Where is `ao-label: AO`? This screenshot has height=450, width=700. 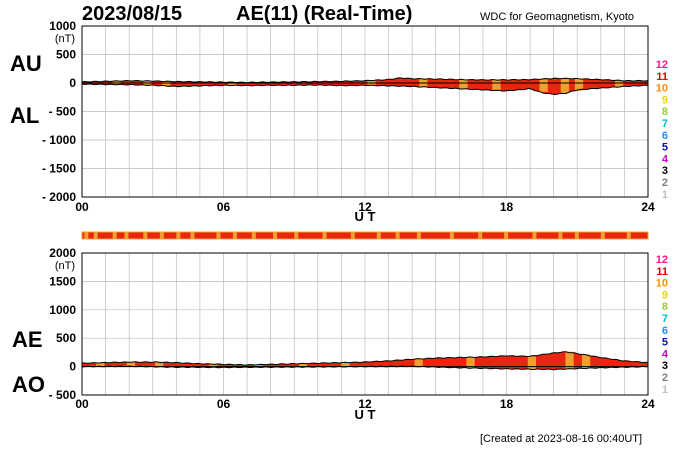 ao-label: AO is located at coordinates (28, 384).